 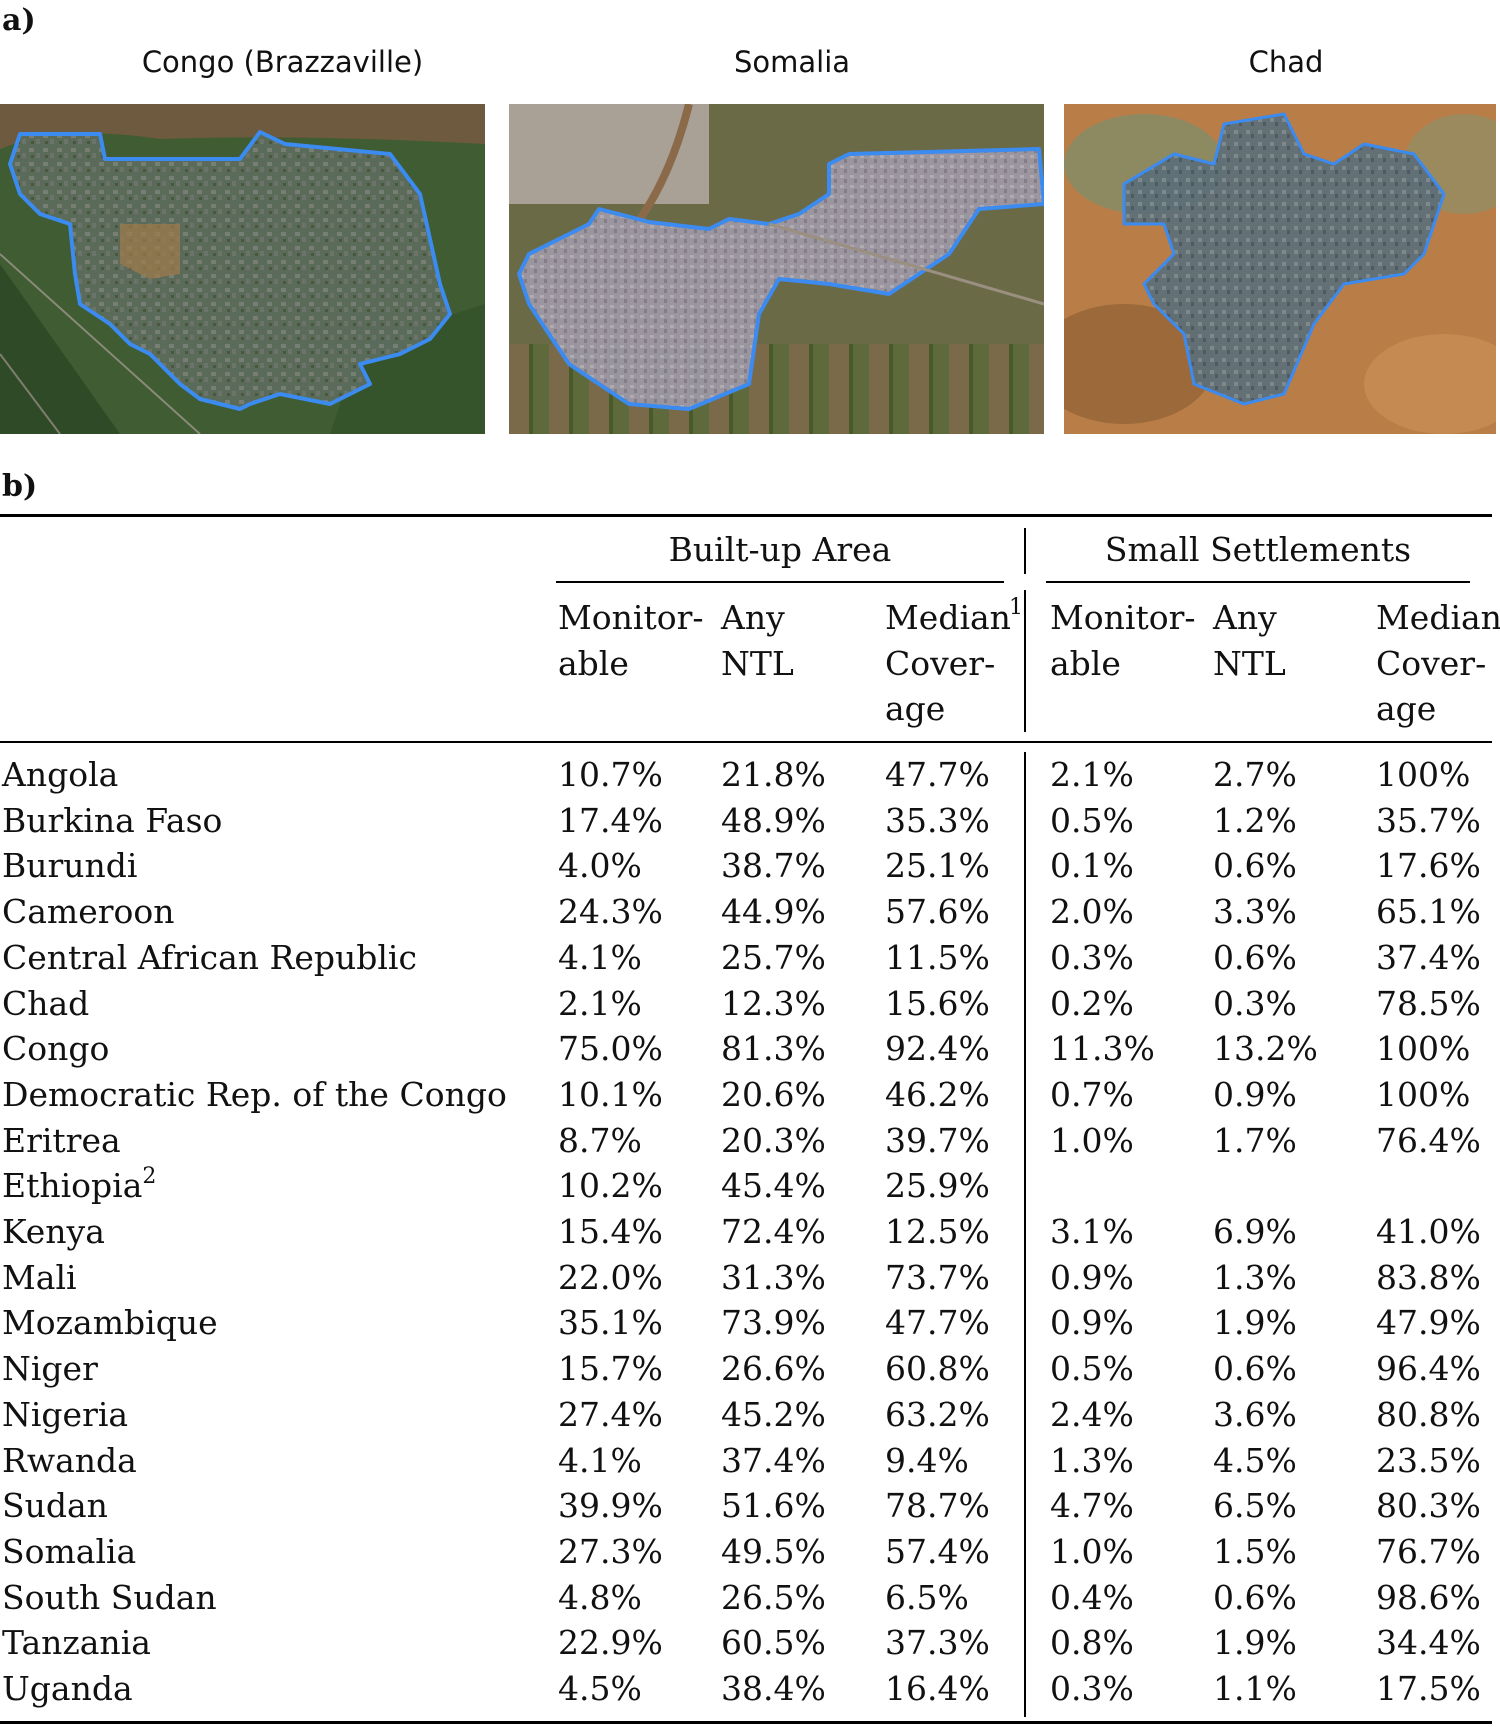 I want to click on image-title-chad: Chad, so click(x=1286, y=62).